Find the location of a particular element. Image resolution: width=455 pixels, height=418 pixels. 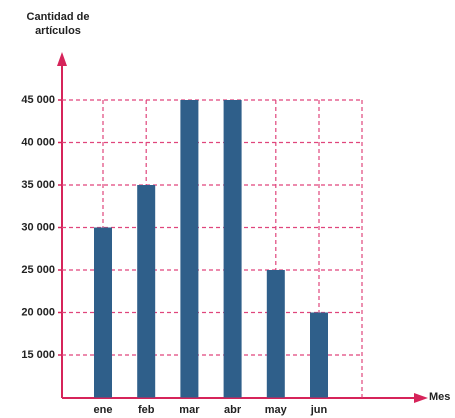

x-axis-arrow is located at coordinates (421, 398).